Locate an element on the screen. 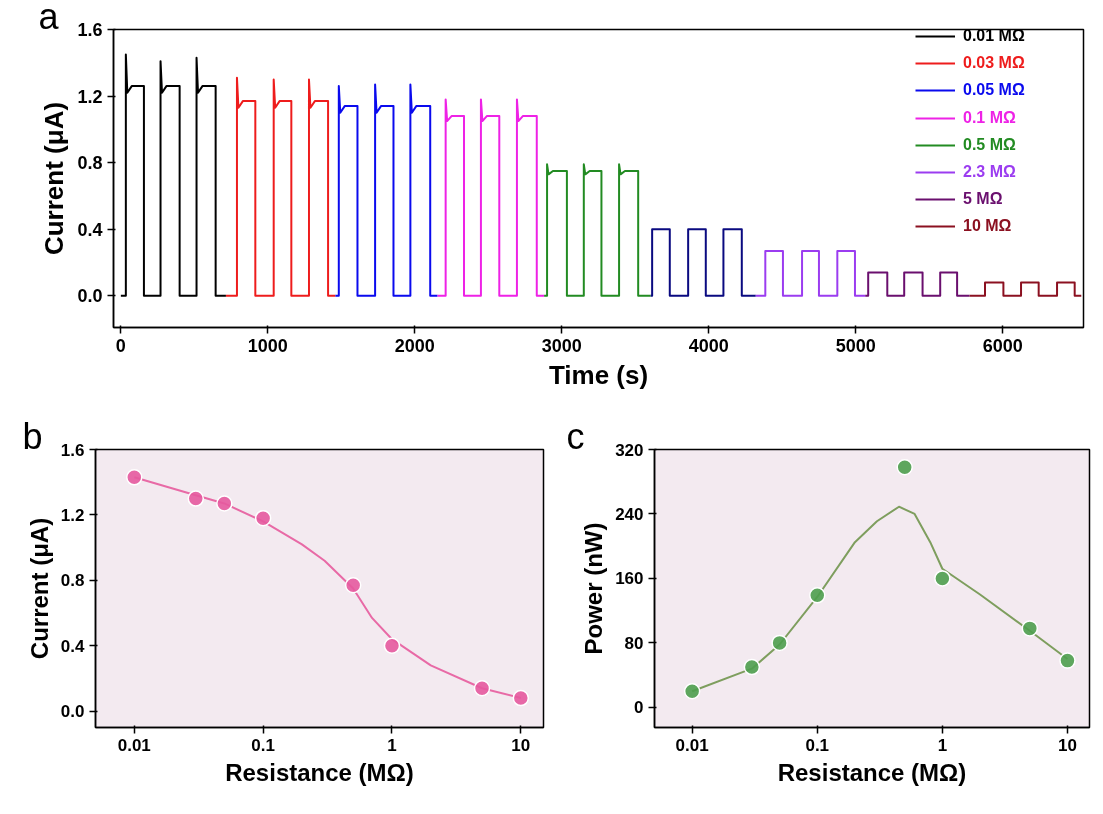 The height and width of the screenshot is (814, 1103). legend-label: 0.05 MΩ is located at coordinates (994, 90).